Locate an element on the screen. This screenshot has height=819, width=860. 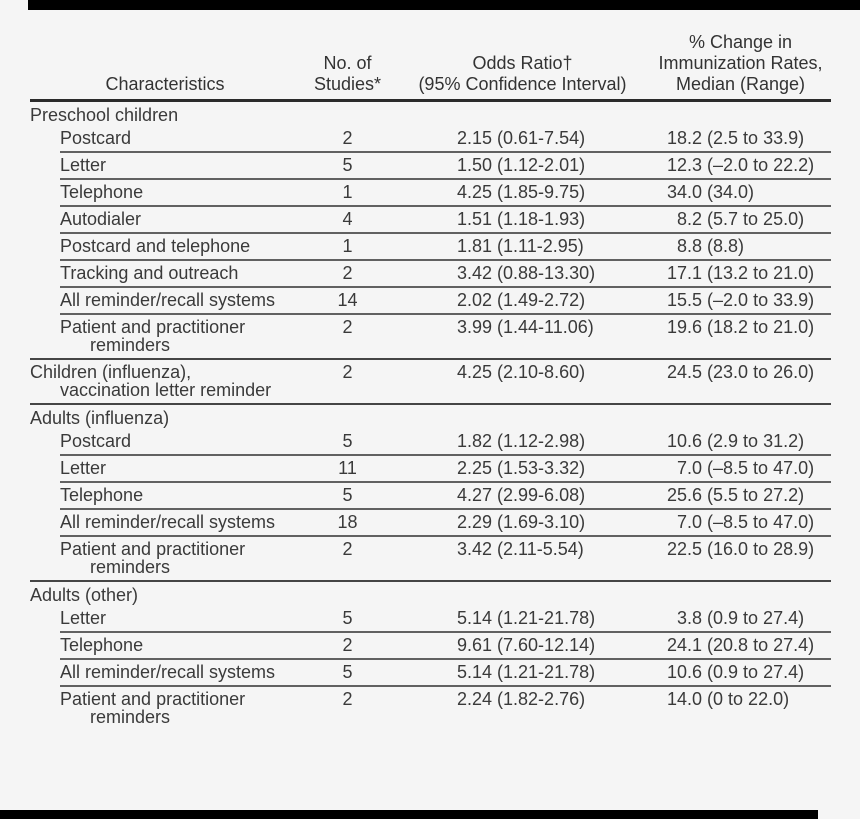
pct-change-cell: 22.5 (16.0 to 28.9) is located at coordinates (741, 549).